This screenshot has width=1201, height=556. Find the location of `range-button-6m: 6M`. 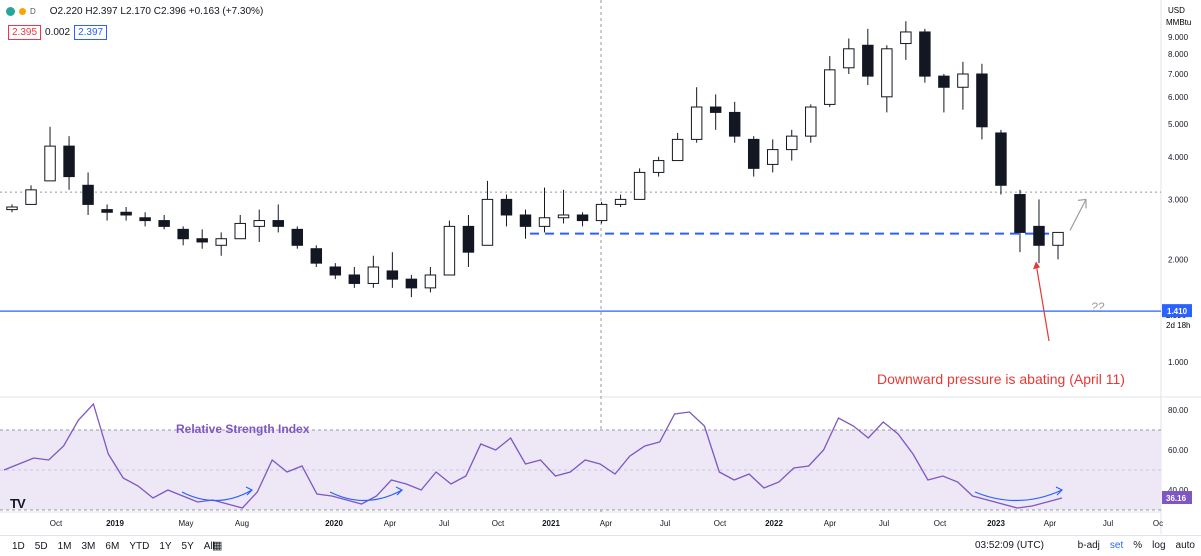

range-button-6m: 6M is located at coordinates (112, 546).